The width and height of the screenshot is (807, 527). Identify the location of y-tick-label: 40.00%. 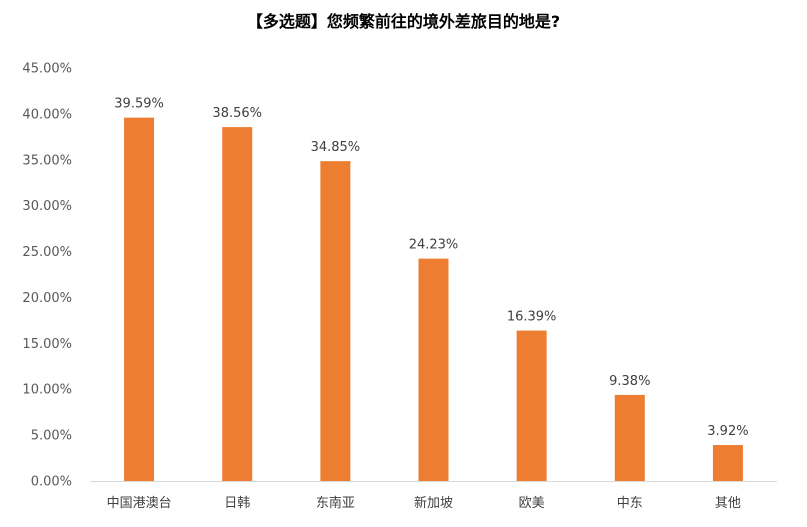
(47, 114).